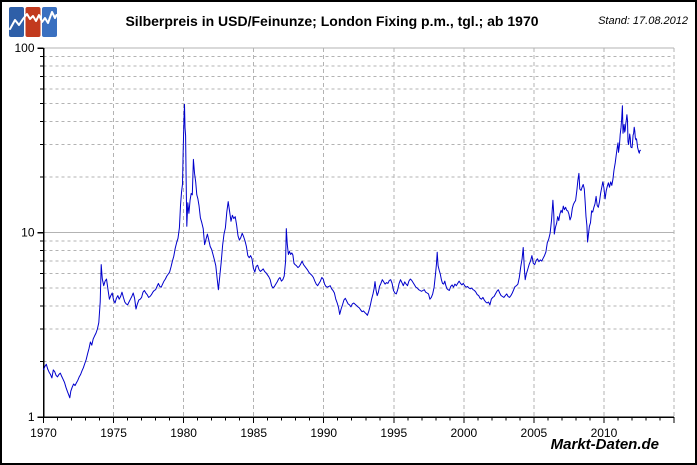 The width and height of the screenshot is (697, 465). What do you see at coordinates (28, 233) in the screenshot?
I see `y-tick-label: 10` at bounding box center [28, 233].